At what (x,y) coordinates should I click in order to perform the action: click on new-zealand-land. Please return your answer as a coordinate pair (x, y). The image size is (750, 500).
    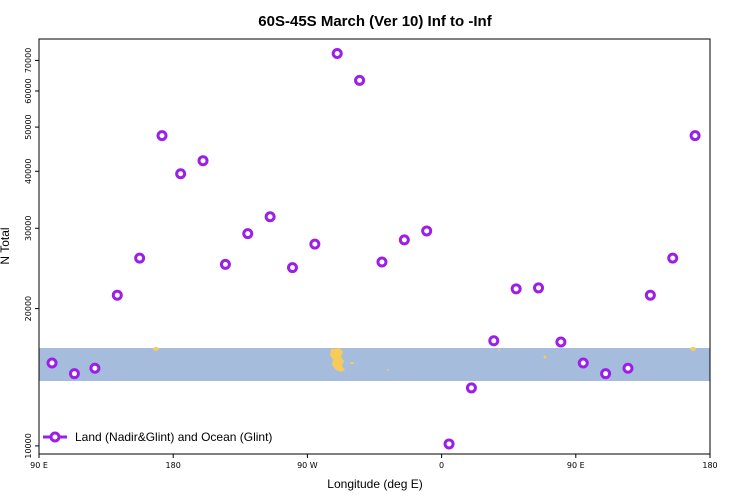
    Looking at the image, I should click on (693, 349).